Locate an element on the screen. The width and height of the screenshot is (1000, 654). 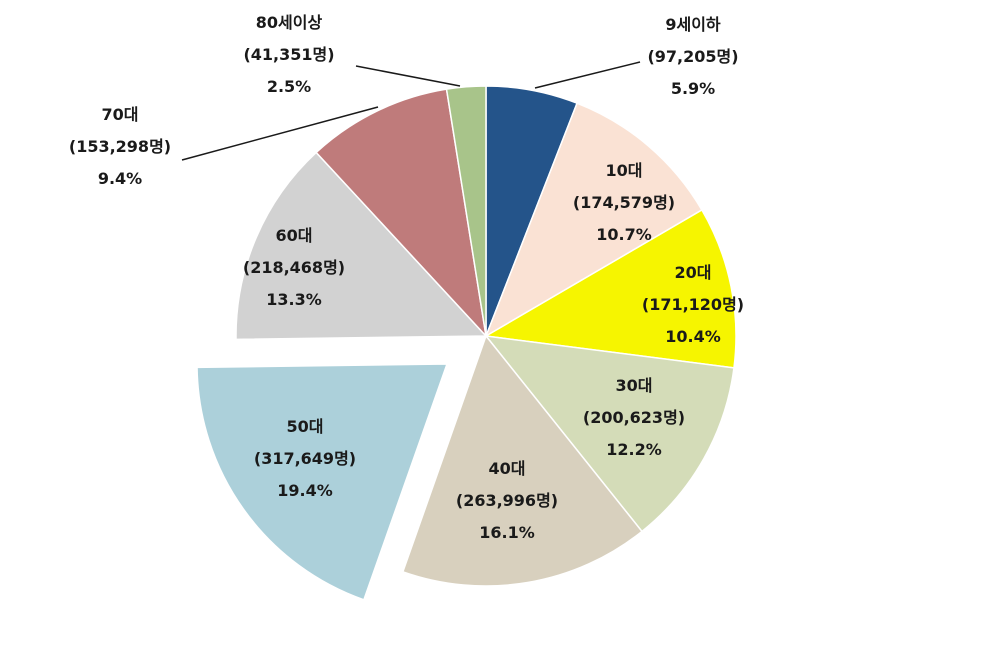
slice-count-label: (41,351명) is located at coordinates (288, 54).